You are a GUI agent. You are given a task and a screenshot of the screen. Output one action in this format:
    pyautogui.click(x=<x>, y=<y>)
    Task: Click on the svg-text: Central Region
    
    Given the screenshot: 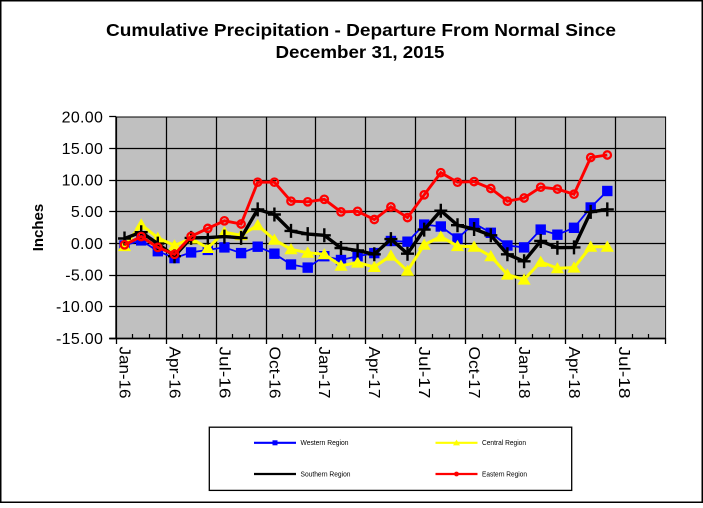 What is the action you would take?
    pyautogui.click(x=504, y=442)
    